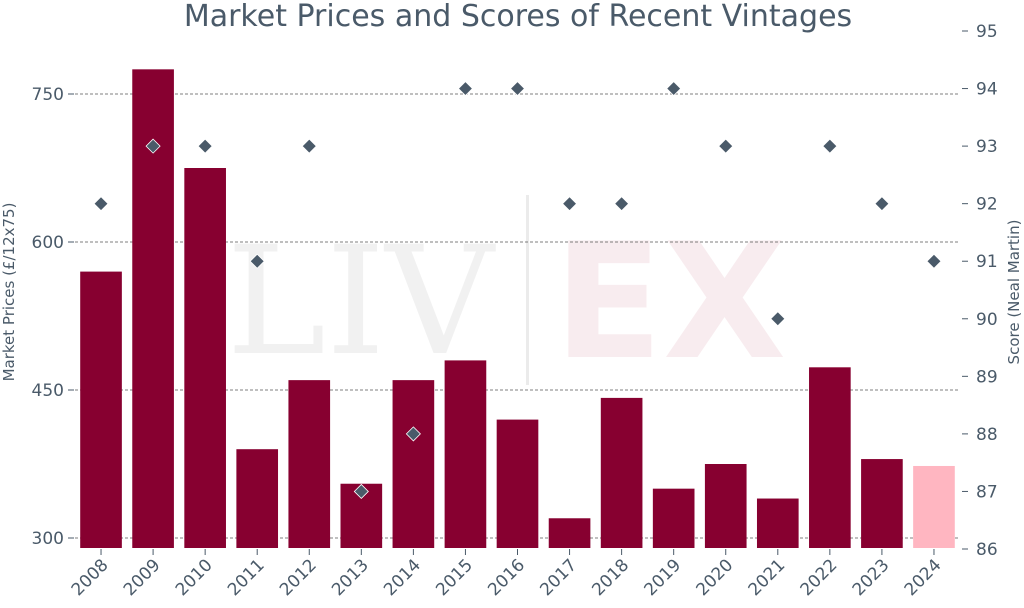  I want to click on right-tick-label-89: 89, so click(987, 377).